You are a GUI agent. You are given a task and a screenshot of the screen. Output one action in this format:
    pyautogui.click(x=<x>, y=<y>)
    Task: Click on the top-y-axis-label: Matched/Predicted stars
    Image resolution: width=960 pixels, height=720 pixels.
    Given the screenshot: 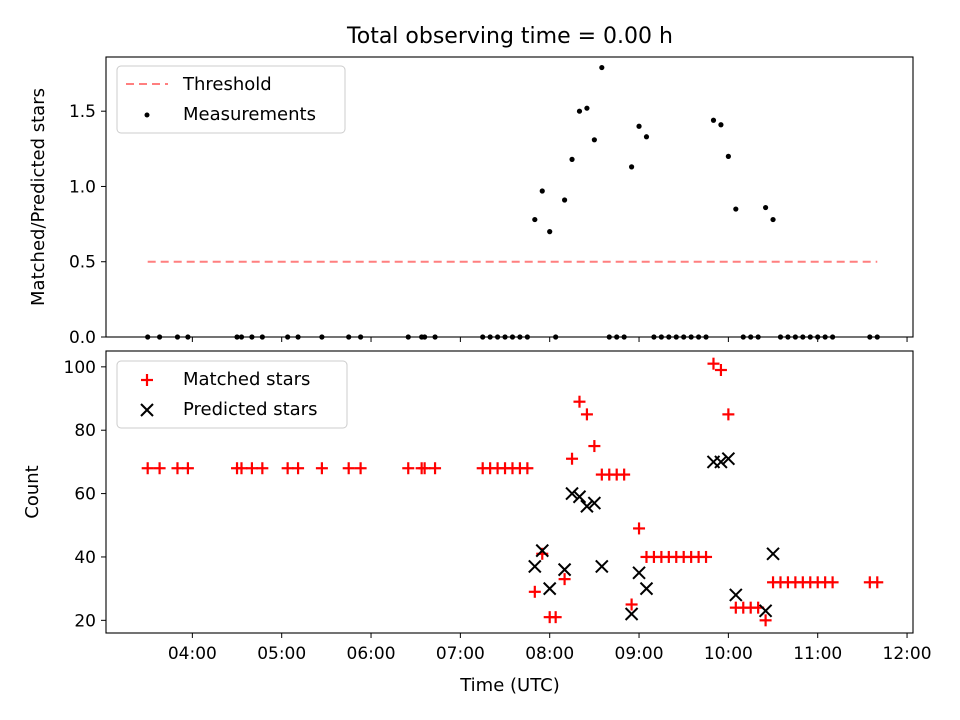 What is the action you would take?
    pyautogui.click(x=38, y=197)
    